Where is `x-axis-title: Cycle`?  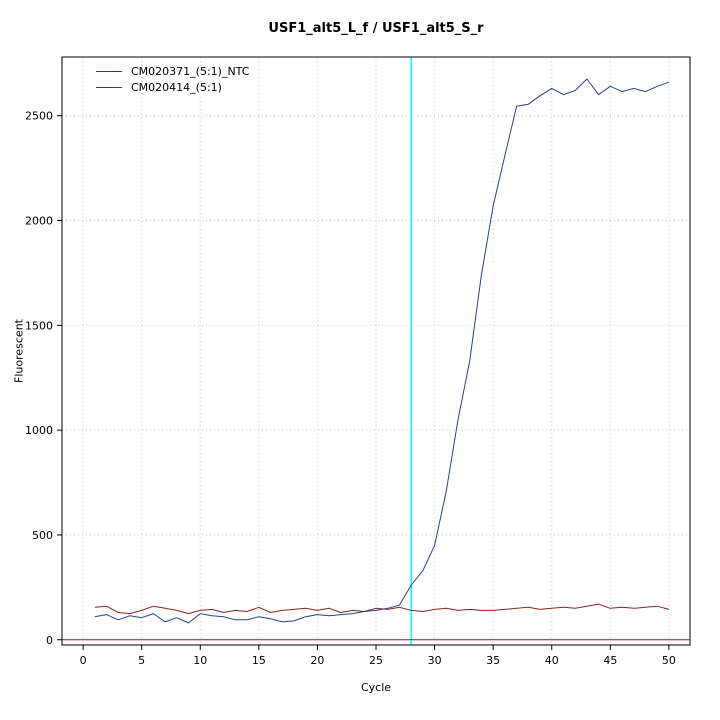
x-axis-title: Cycle is located at coordinates (376, 687).